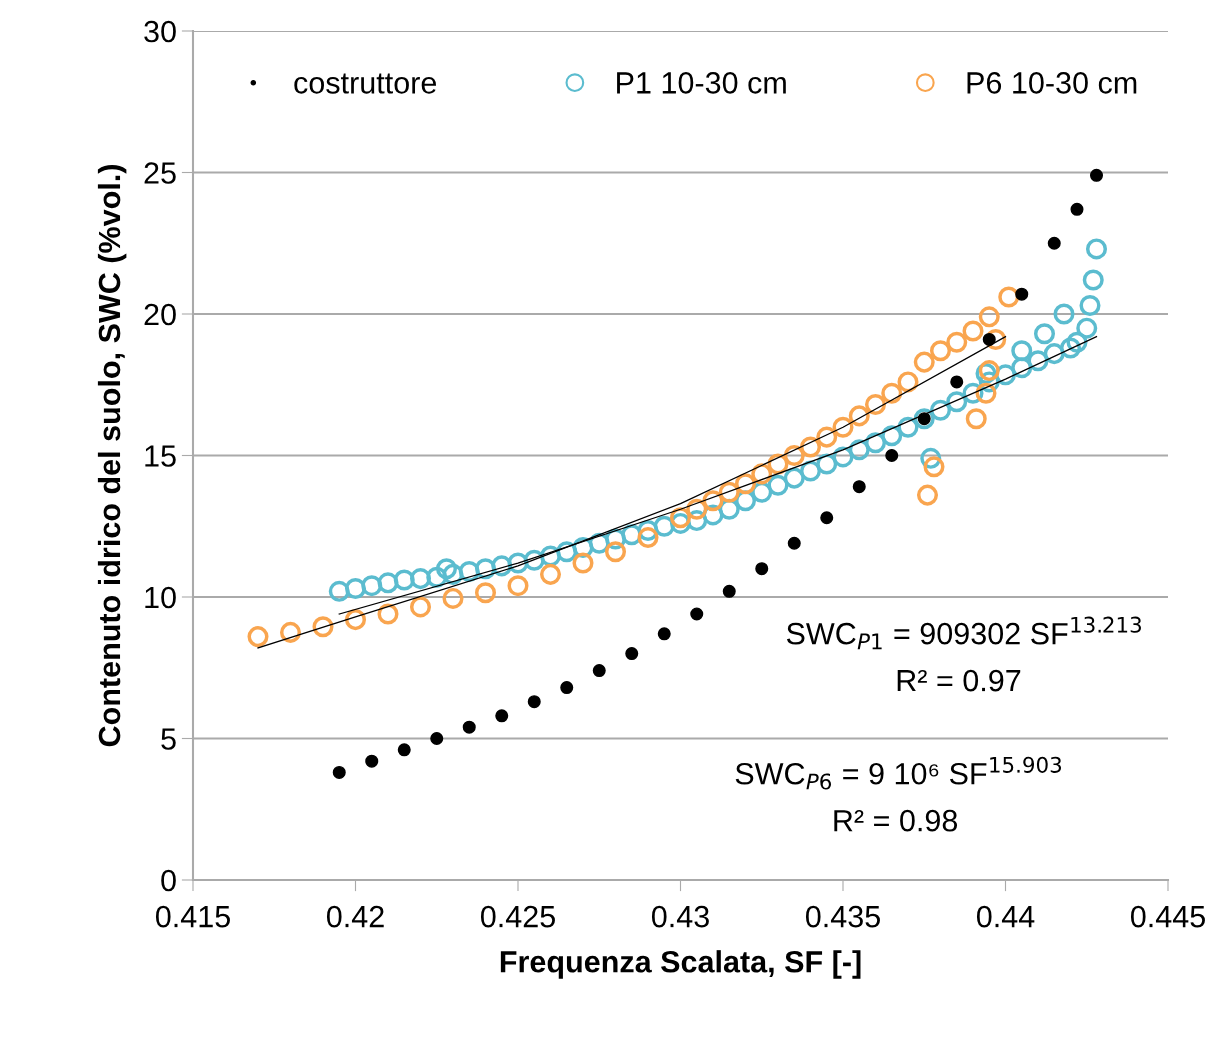 The width and height of the screenshot is (1229, 1050). I want to click on x-axis-title: Frequenza Scalata, SF [-], so click(680, 964).